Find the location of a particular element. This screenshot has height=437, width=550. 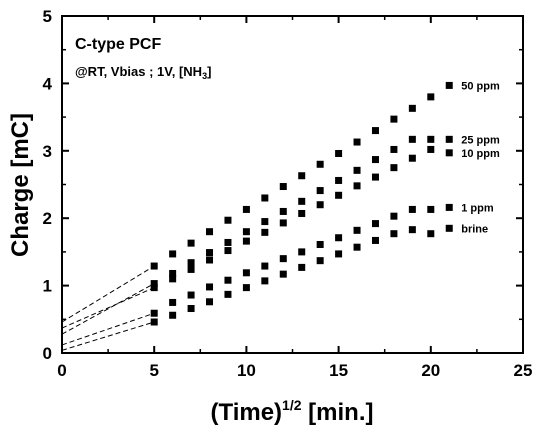

series-label: 25 ppm is located at coordinates (480, 140).